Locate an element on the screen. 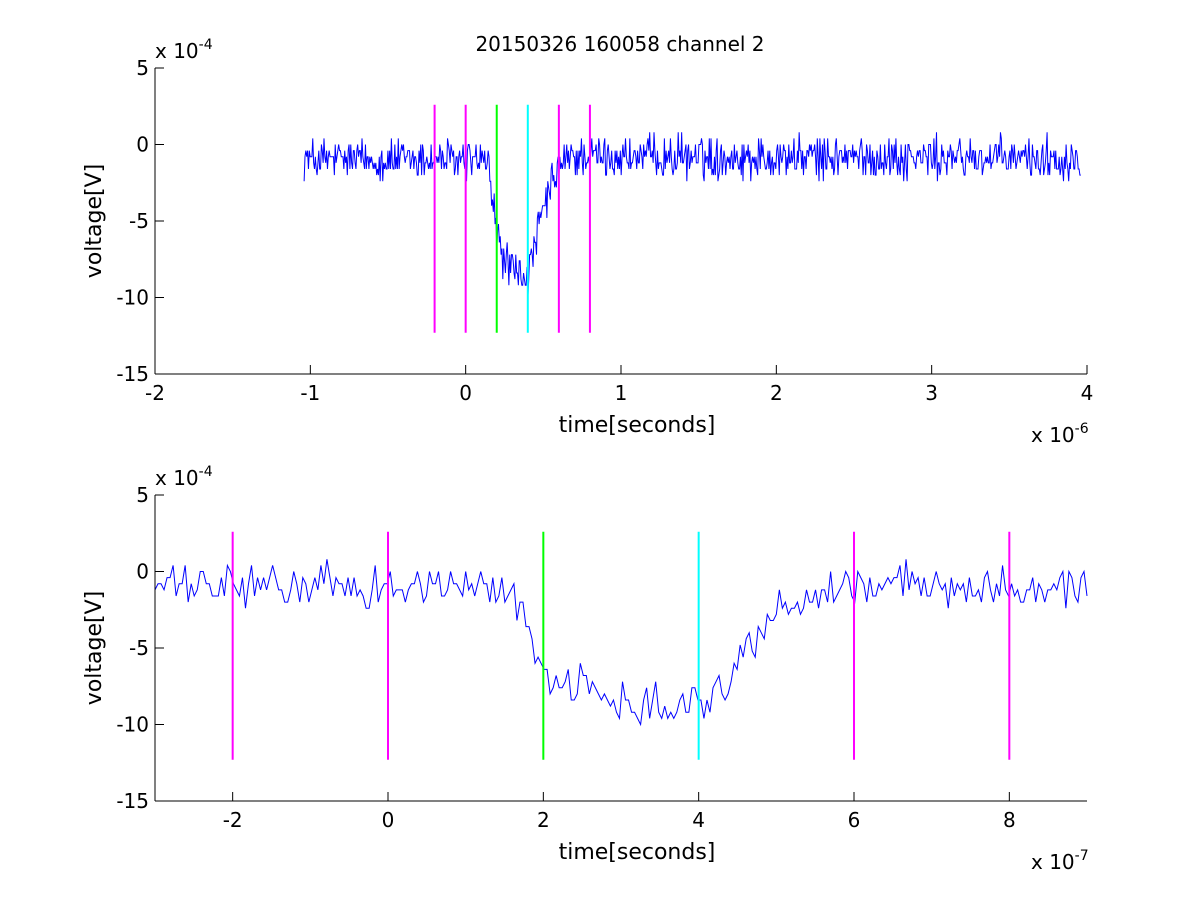  top-y-exponent-power: -4 is located at coordinates (206, 45).